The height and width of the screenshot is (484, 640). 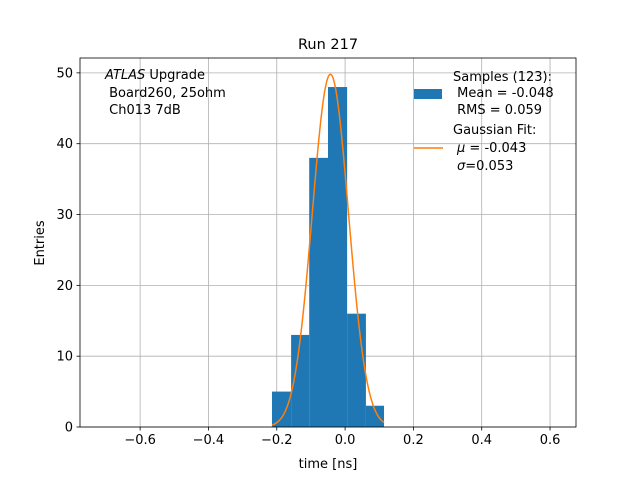 What do you see at coordinates (328, 464) in the screenshot?
I see `x-axis-label: time [ns]` at bounding box center [328, 464].